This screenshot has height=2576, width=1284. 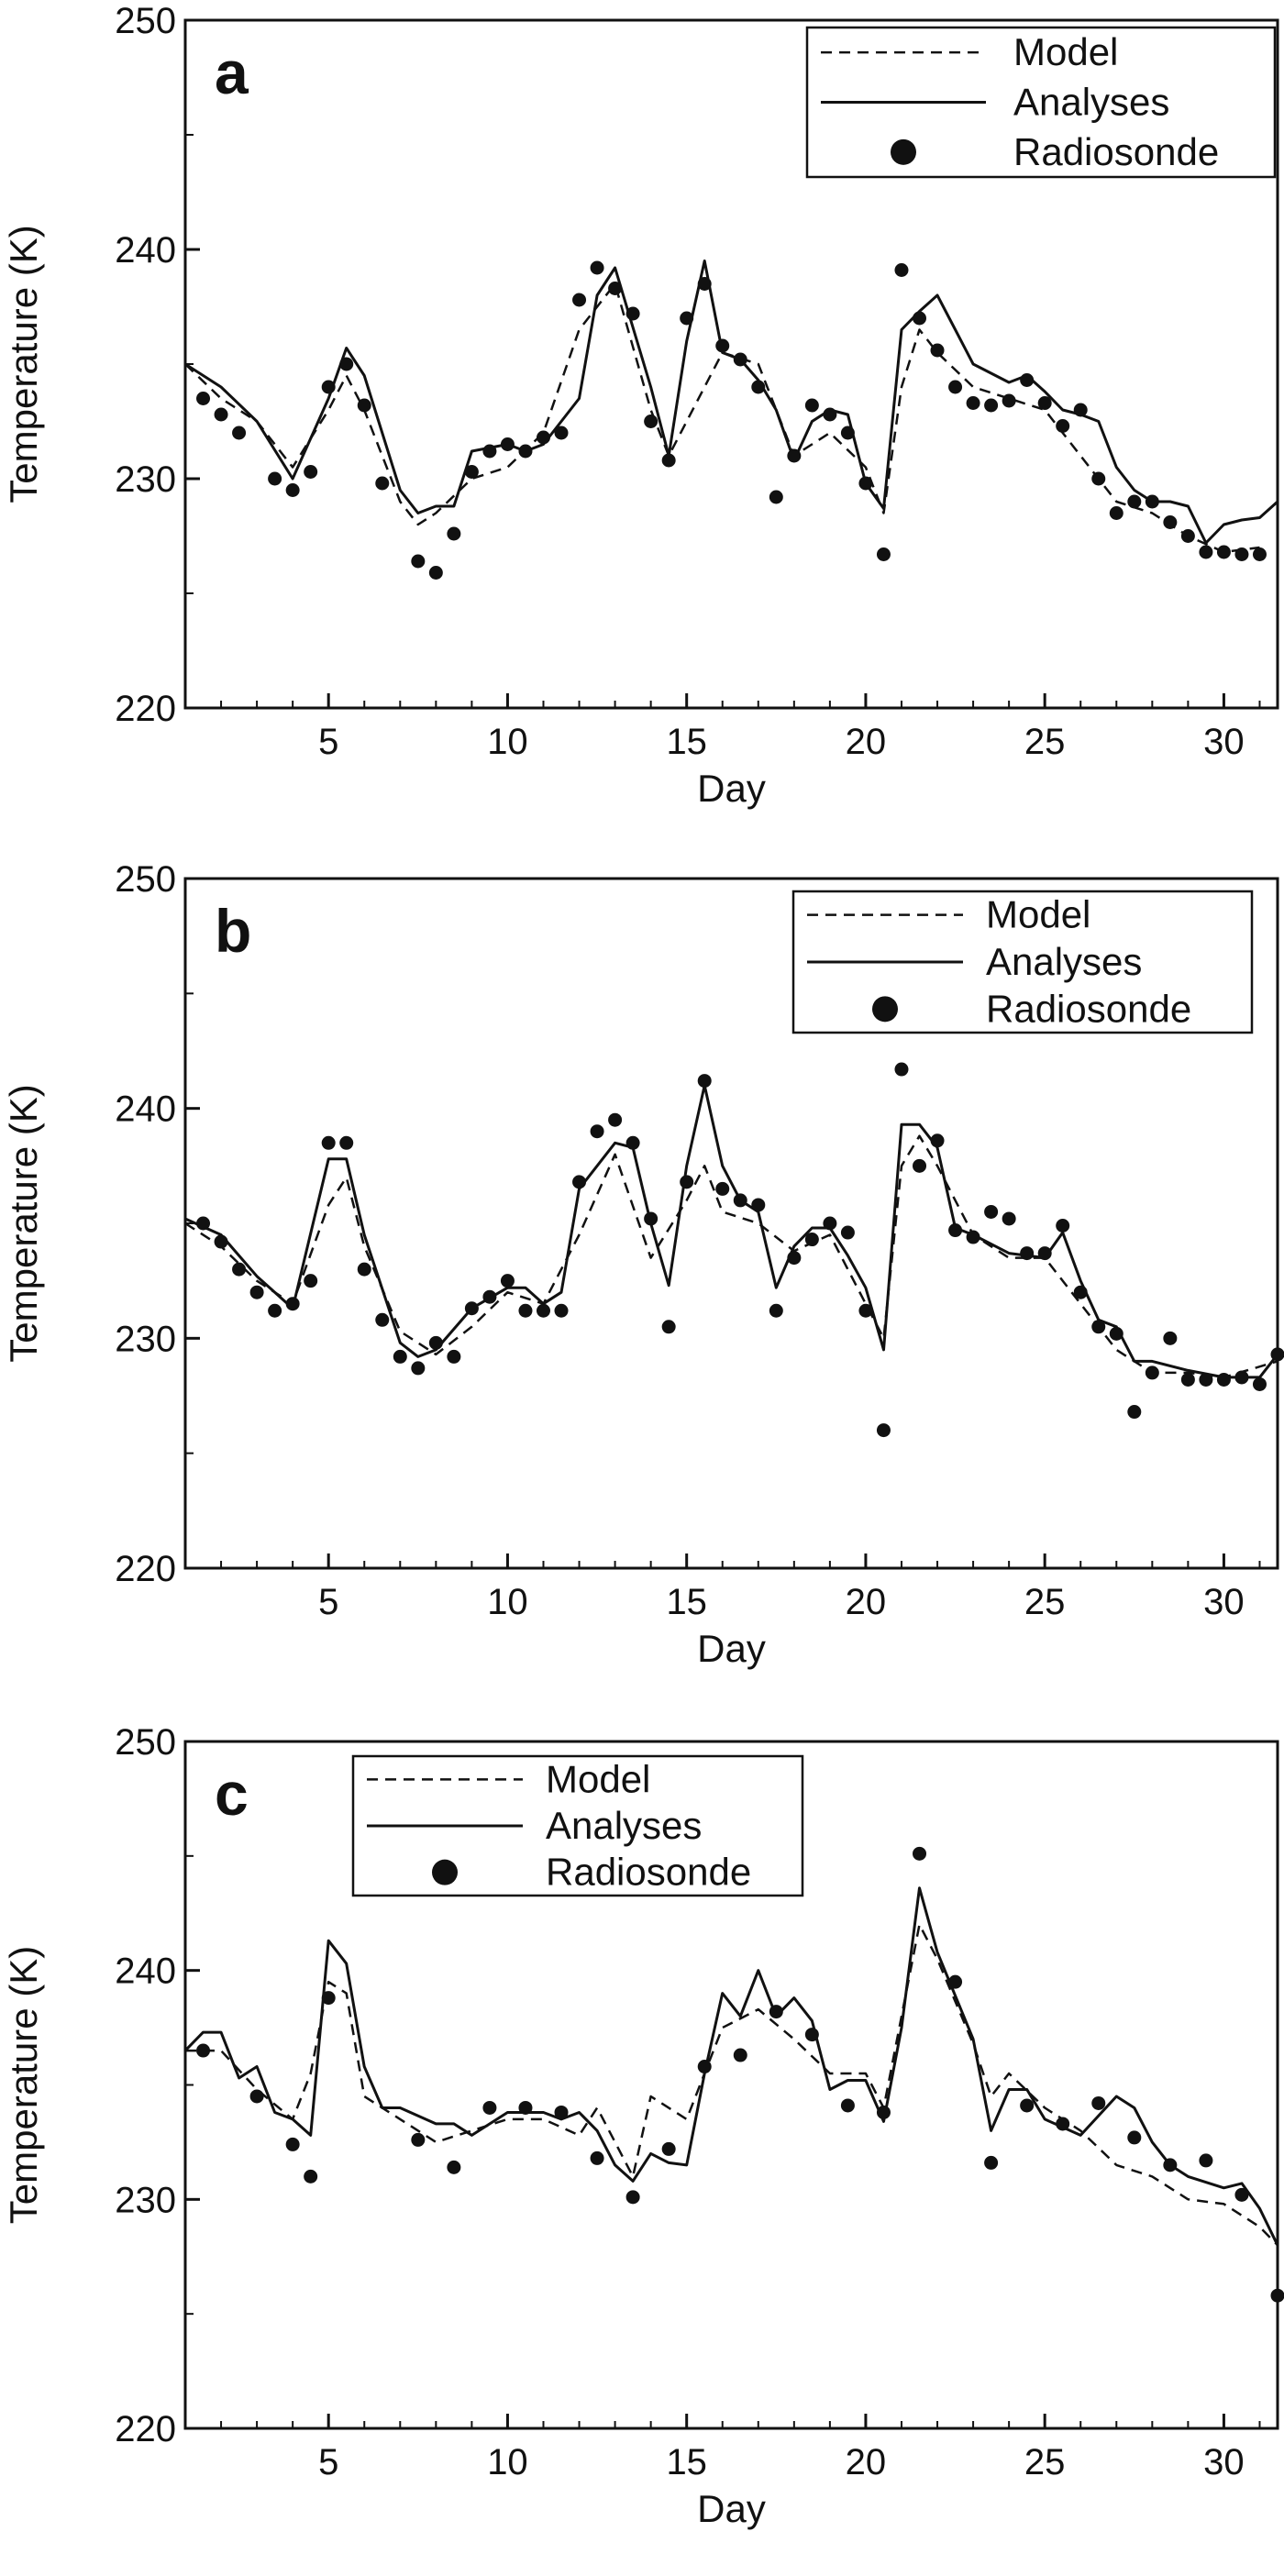 I want to click on y-tick-label: 220, so click(x=145, y=709).